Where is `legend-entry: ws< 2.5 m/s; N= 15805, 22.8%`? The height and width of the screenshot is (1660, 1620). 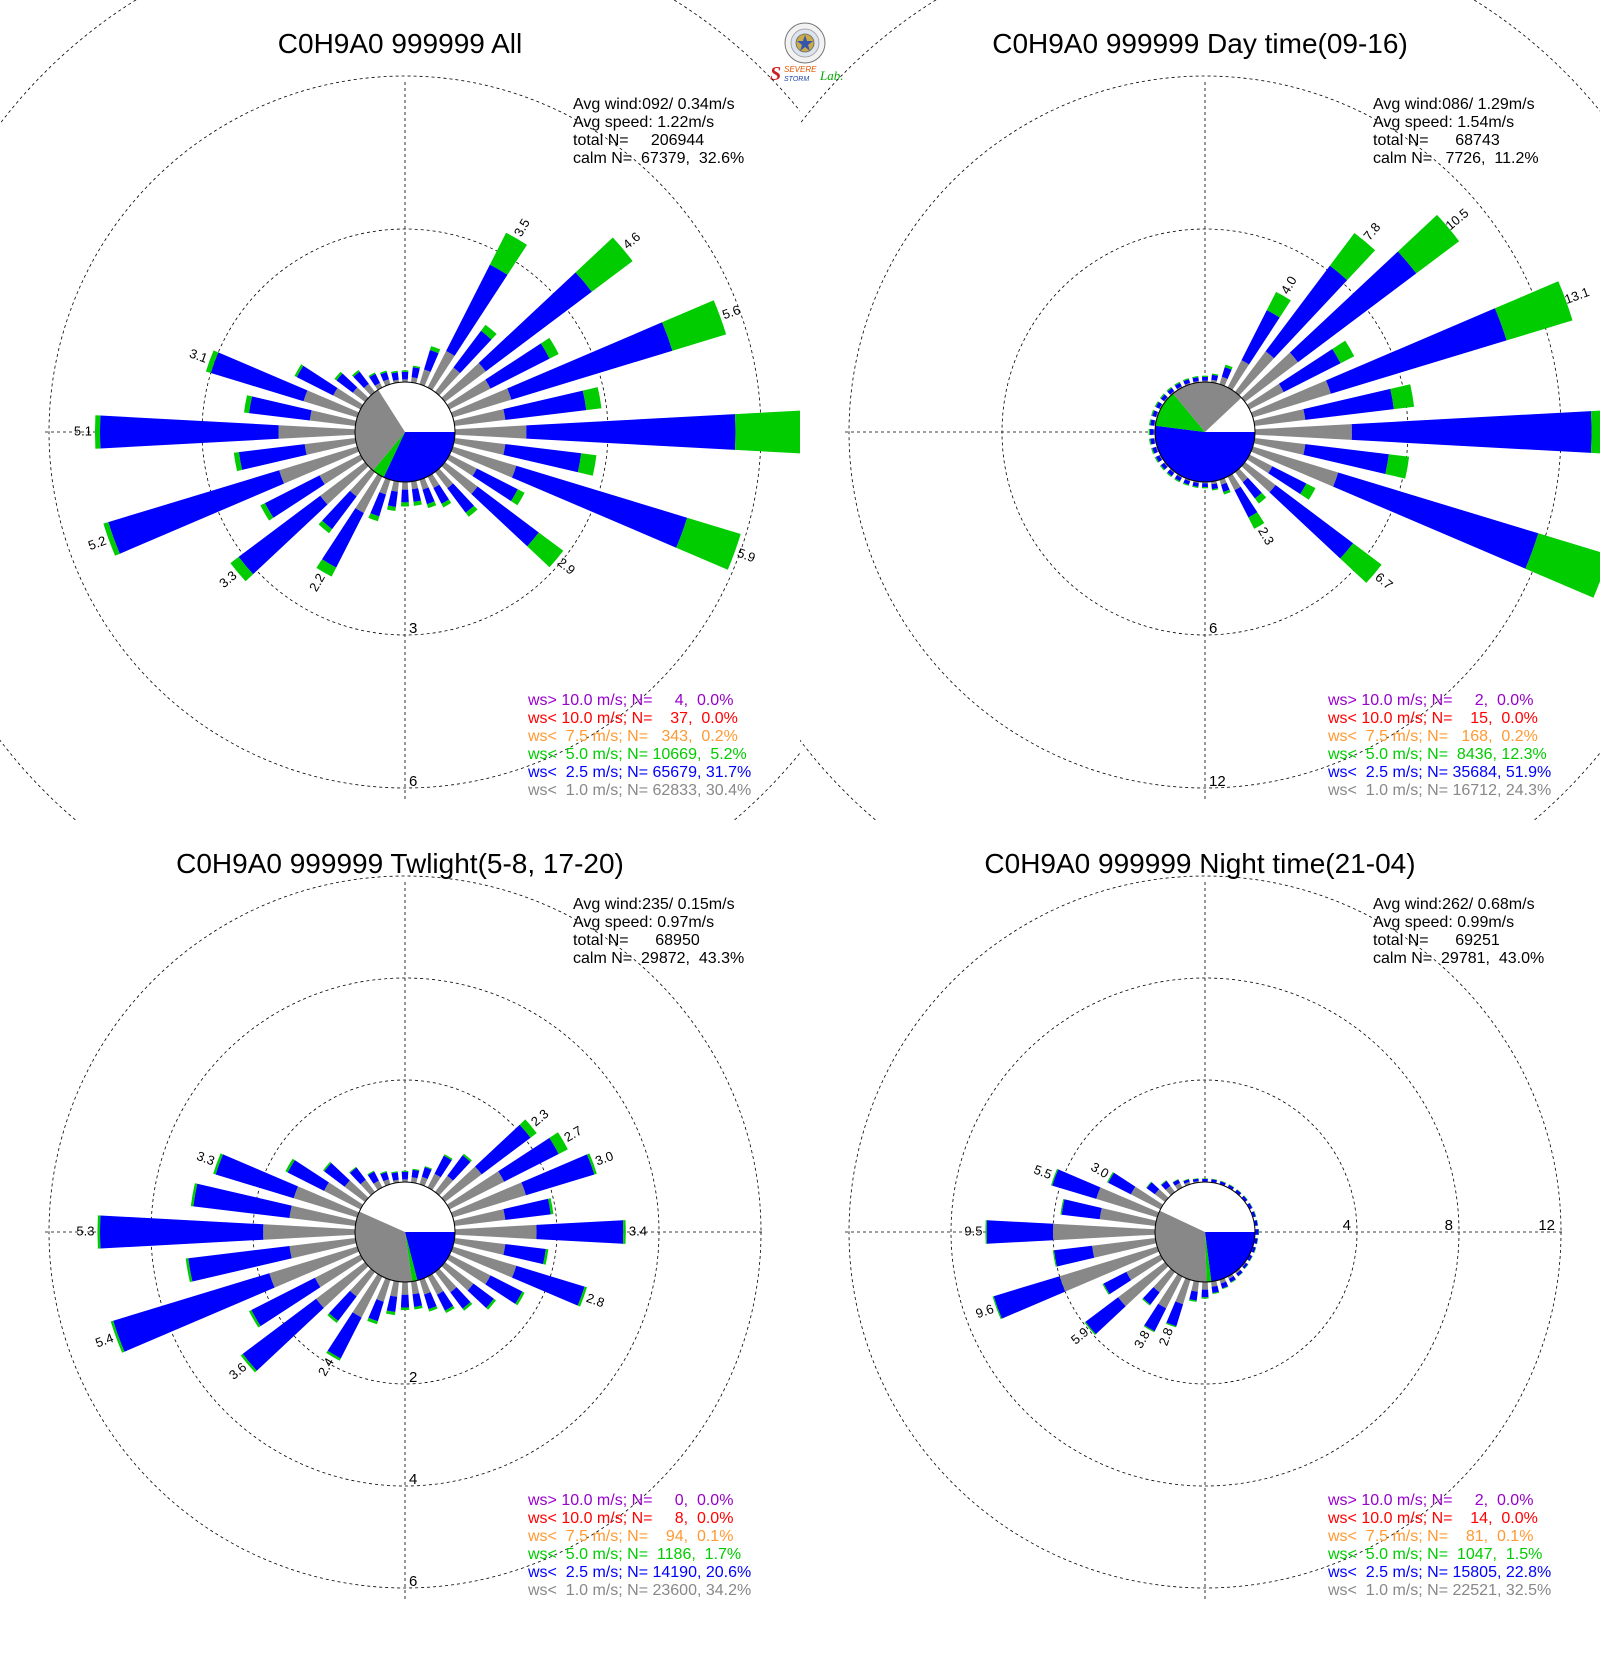 legend-entry: ws< 2.5 m/s; N= 15805, 22.8% is located at coordinates (1440, 1572).